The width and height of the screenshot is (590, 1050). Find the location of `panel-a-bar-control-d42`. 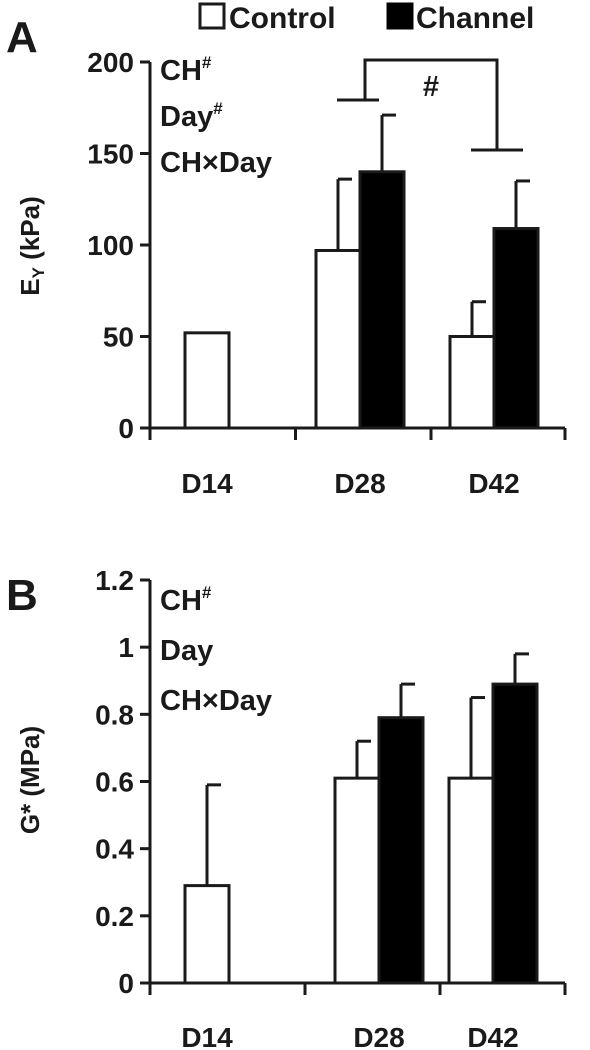

panel-a-bar-control-d42 is located at coordinates (472, 382).